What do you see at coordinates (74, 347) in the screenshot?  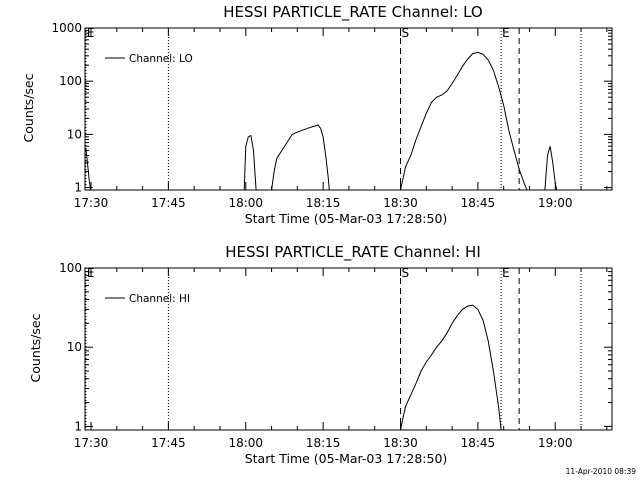 I see `hi-y-tick-label: 10` at bounding box center [74, 347].